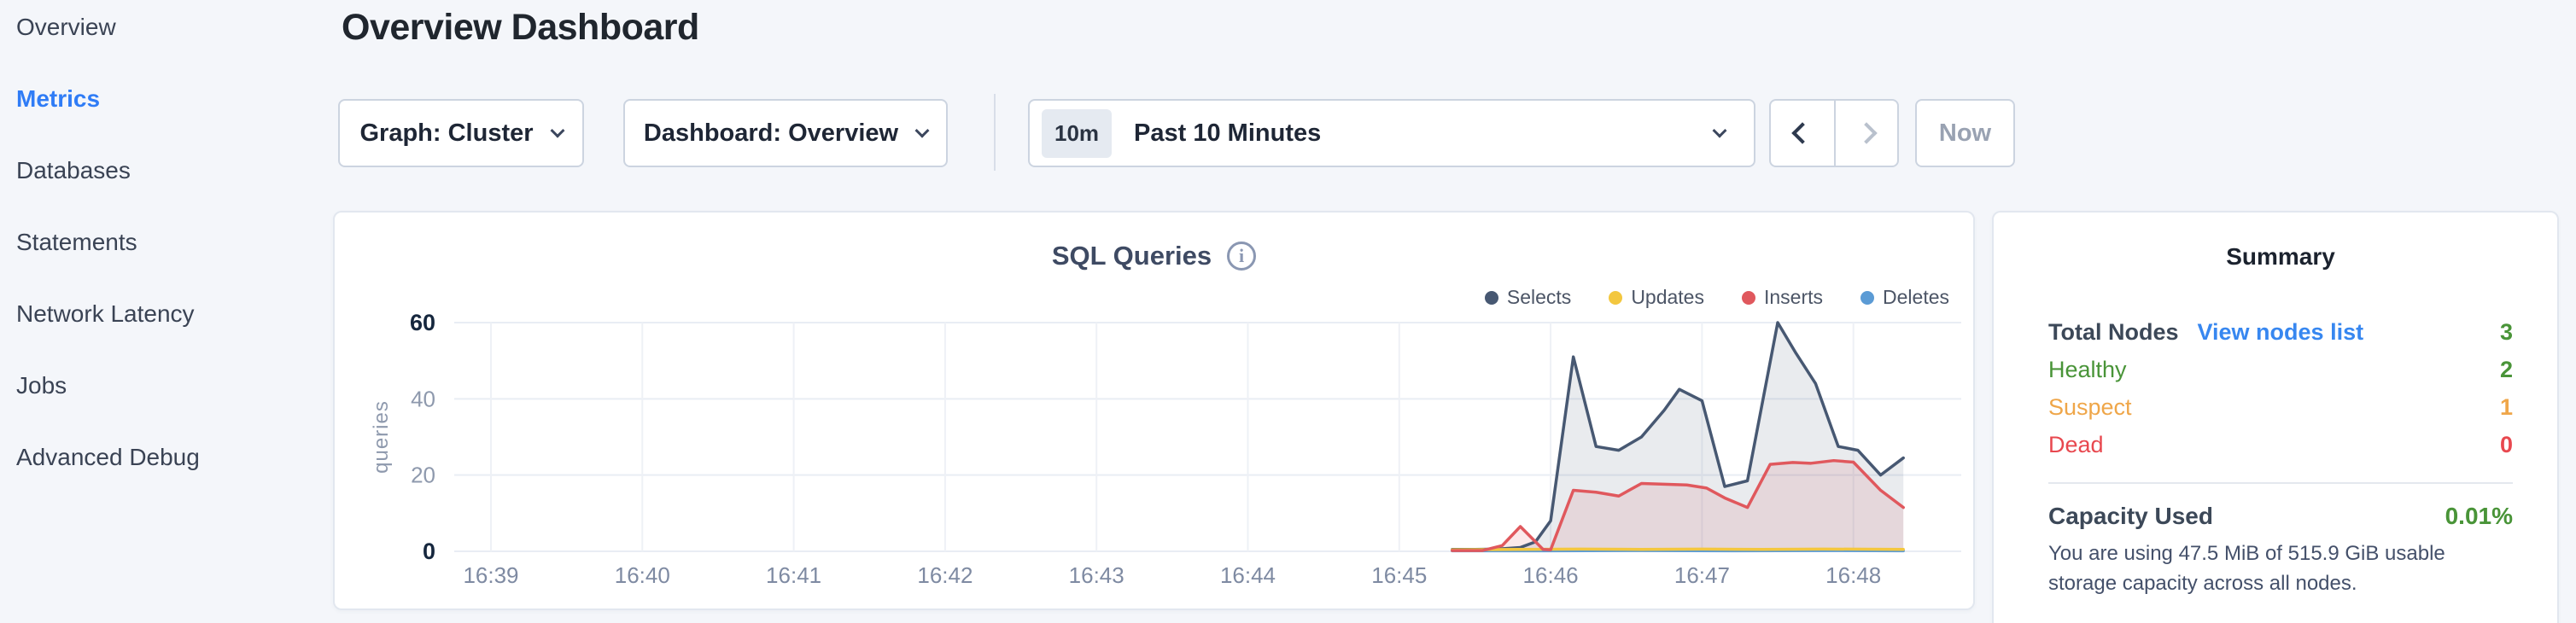 This screenshot has width=2576, height=623. I want to click on time-window-label: Past 10 Minutes, so click(1228, 133).